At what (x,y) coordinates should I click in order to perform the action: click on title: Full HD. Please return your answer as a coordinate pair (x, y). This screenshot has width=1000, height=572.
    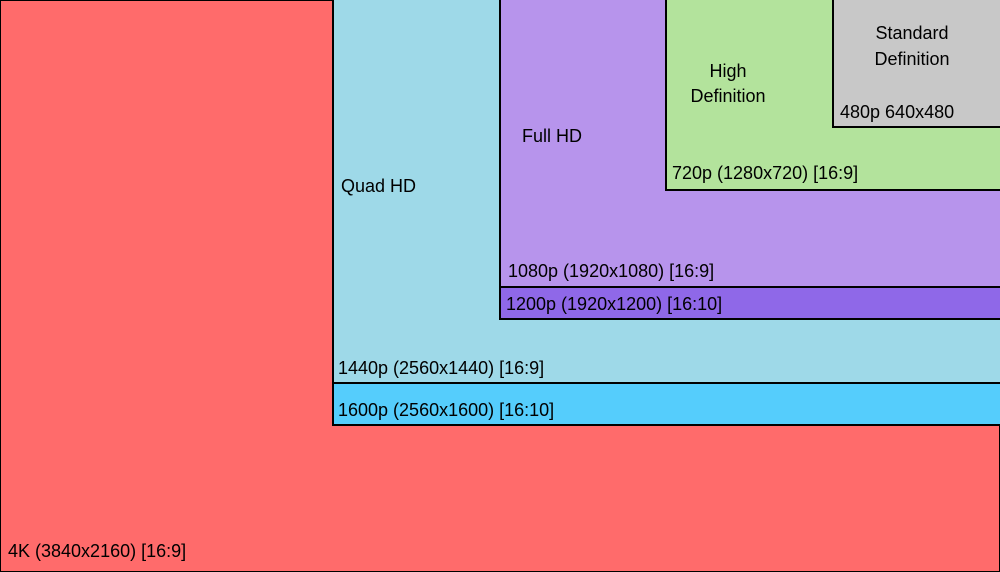
    Looking at the image, I should click on (552, 136).